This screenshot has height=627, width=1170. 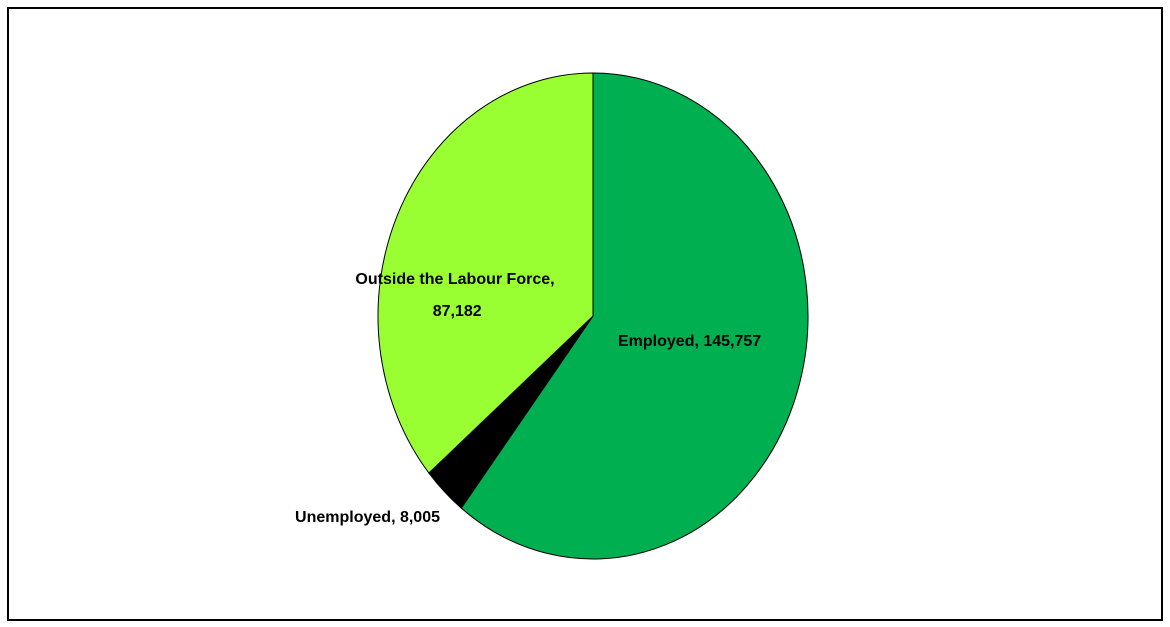 I want to click on data-label-line: 87,182, so click(x=454, y=311).